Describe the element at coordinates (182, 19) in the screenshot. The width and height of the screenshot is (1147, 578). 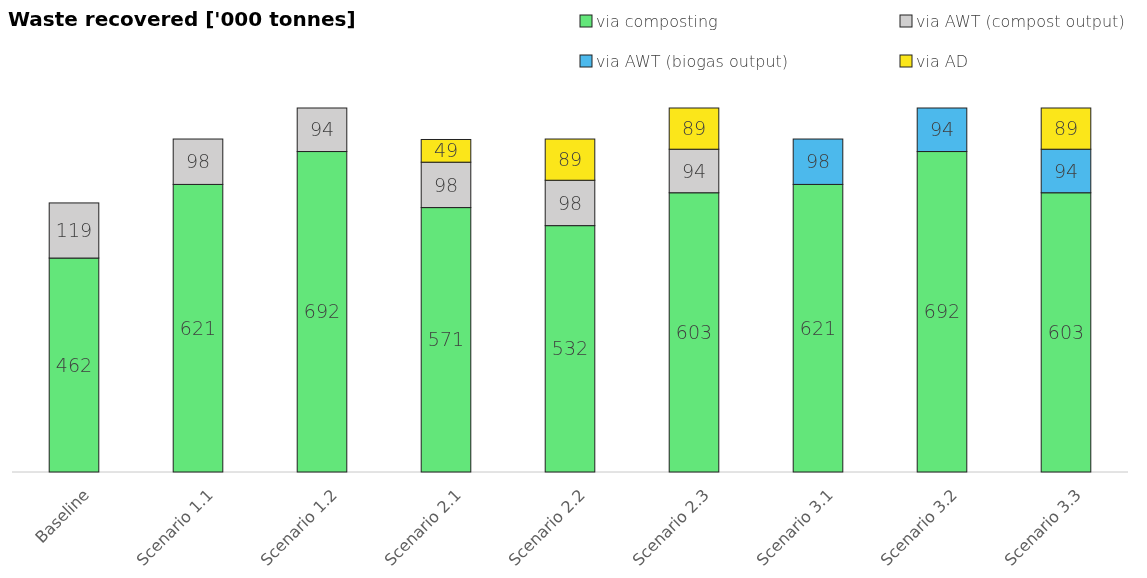
I see `chart-title: Waste recovered ['000 tonnes]` at that location.